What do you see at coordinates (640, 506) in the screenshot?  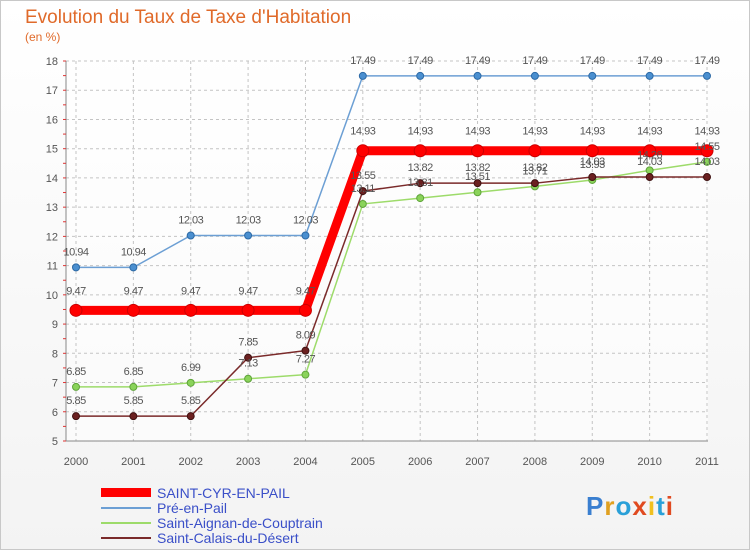 I see `logo-letter: x` at bounding box center [640, 506].